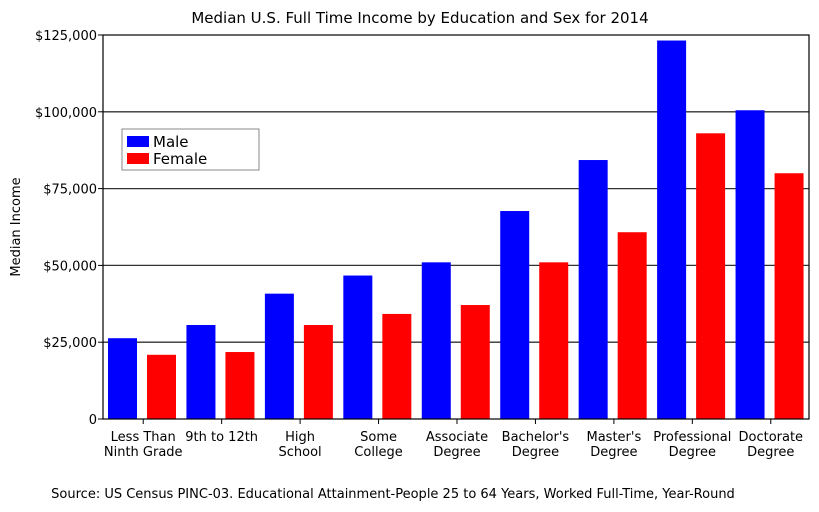 This screenshot has height=512, width=819. Describe the element at coordinates (16, 226) in the screenshot. I see `y-axis-label: Median Income` at that location.